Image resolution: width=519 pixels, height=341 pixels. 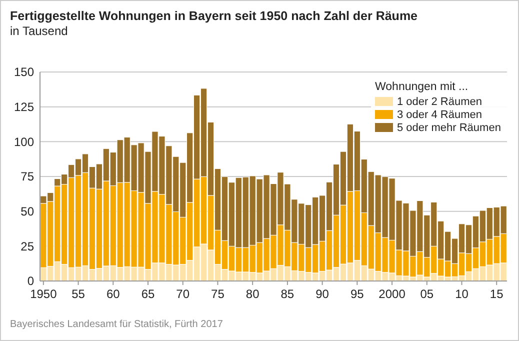 I want to click on x-tick-label: 80, so click(x=253, y=294).